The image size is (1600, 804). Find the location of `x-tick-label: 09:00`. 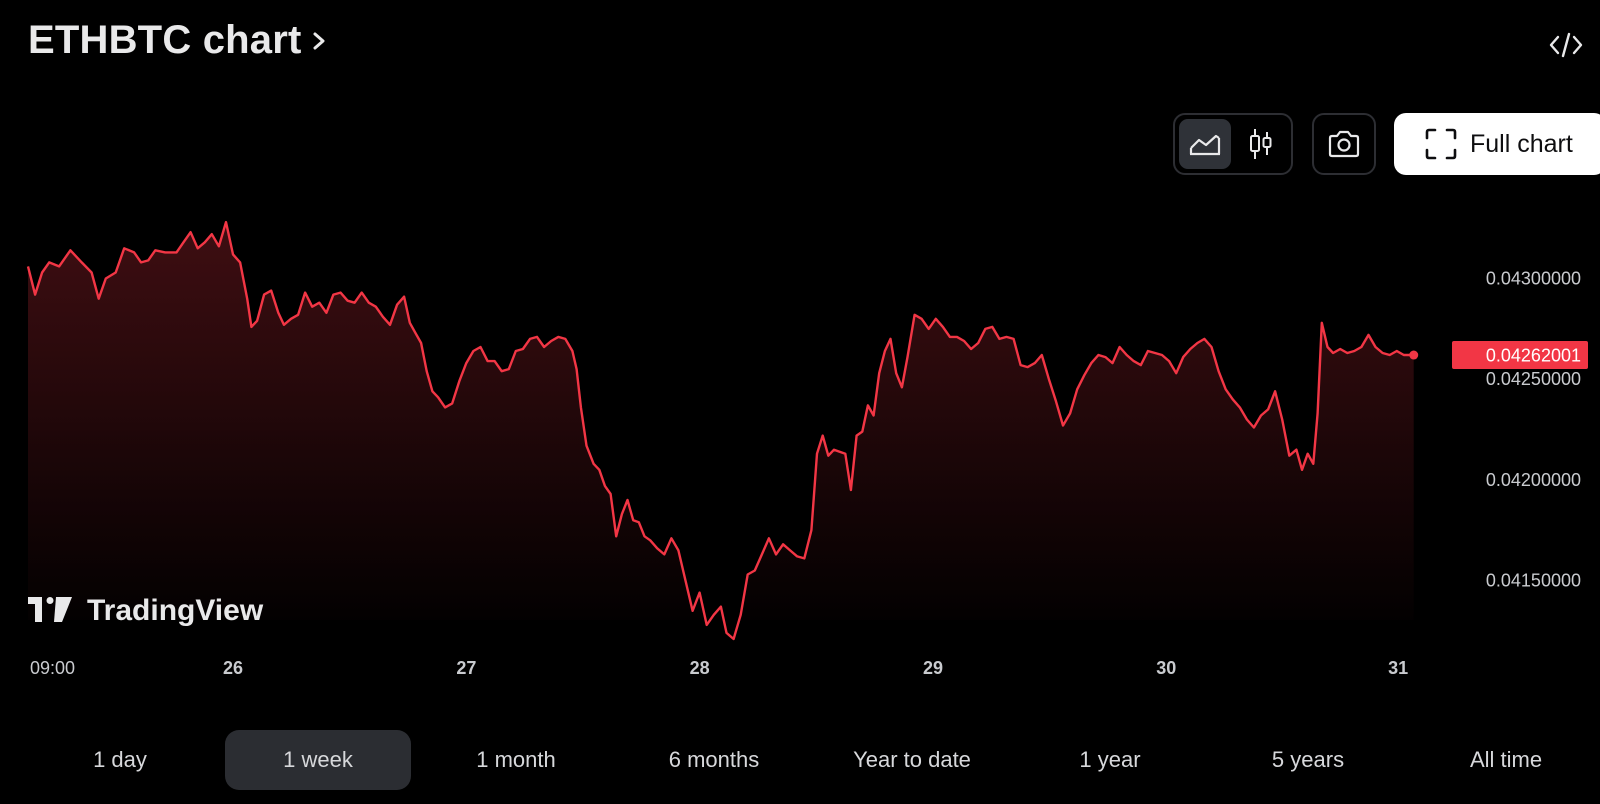

x-tick-label: 09:00 is located at coordinates (52, 668).